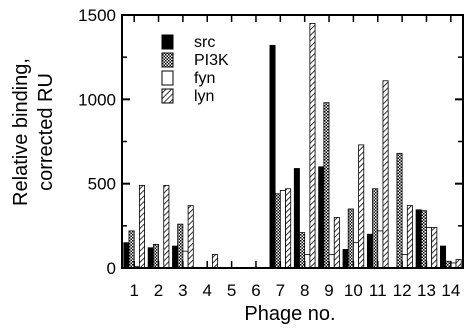 This screenshot has width=469, height=334. What do you see at coordinates (111, 268) in the screenshot?
I see `y-tick-label: 0` at bounding box center [111, 268].